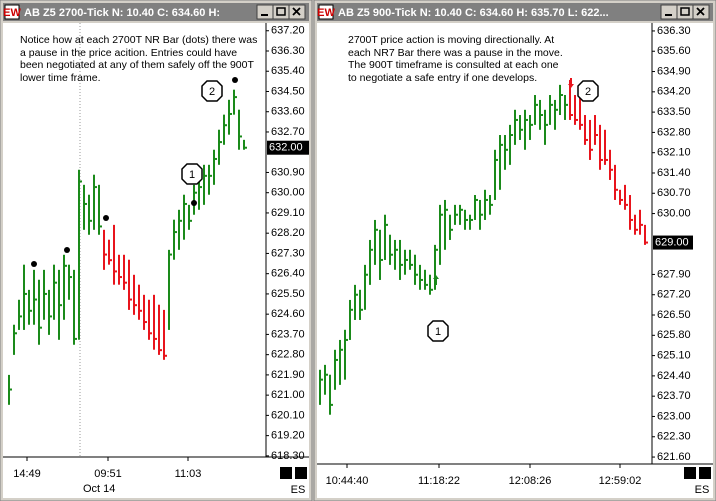 This screenshot has width=716, height=501. What do you see at coordinates (122, 13) in the screenshot?
I see `window-title: AB Z5 2700-Tick N: 10.40 C: 634.60 H:` at bounding box center [122, 13].